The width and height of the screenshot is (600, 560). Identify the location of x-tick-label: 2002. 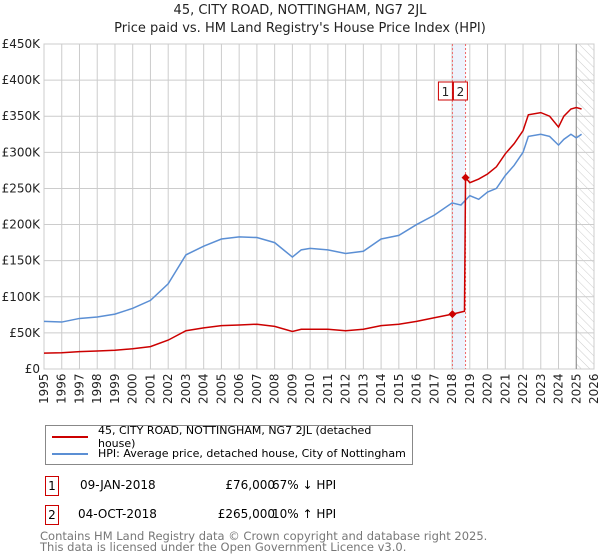
(168, 388).